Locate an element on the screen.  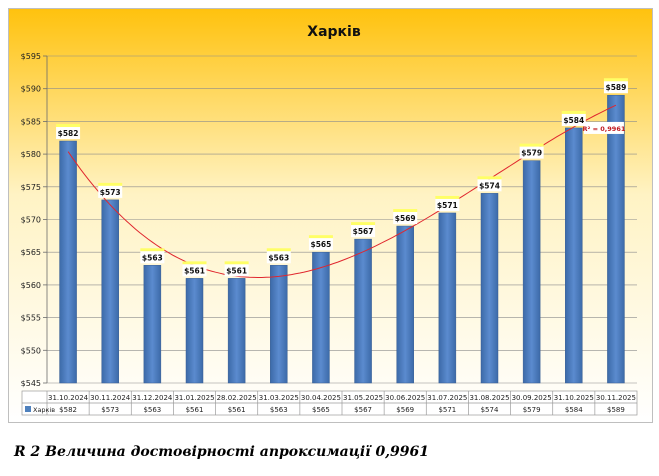
table-value: $563 is located at coordinates (279, 410).